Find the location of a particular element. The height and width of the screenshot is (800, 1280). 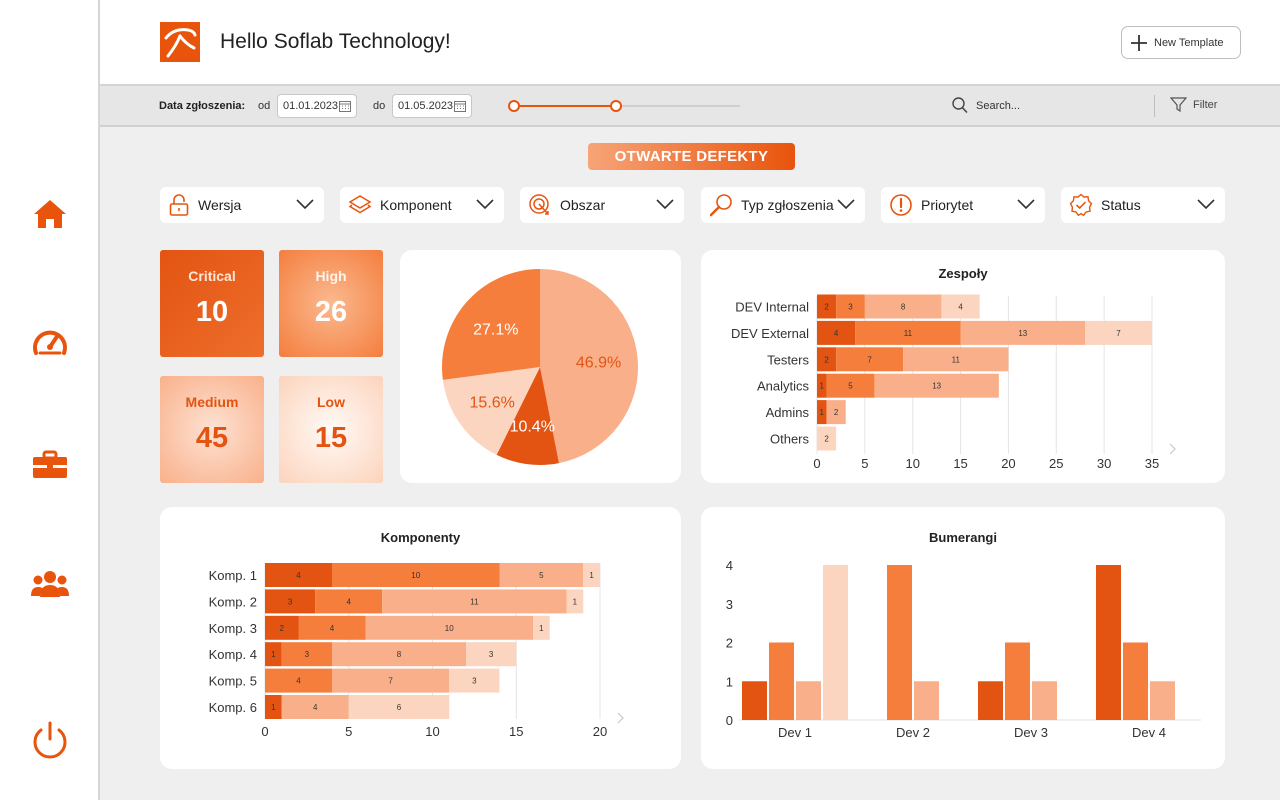

filter-label: Filter is located at coordinates (1205, 104).